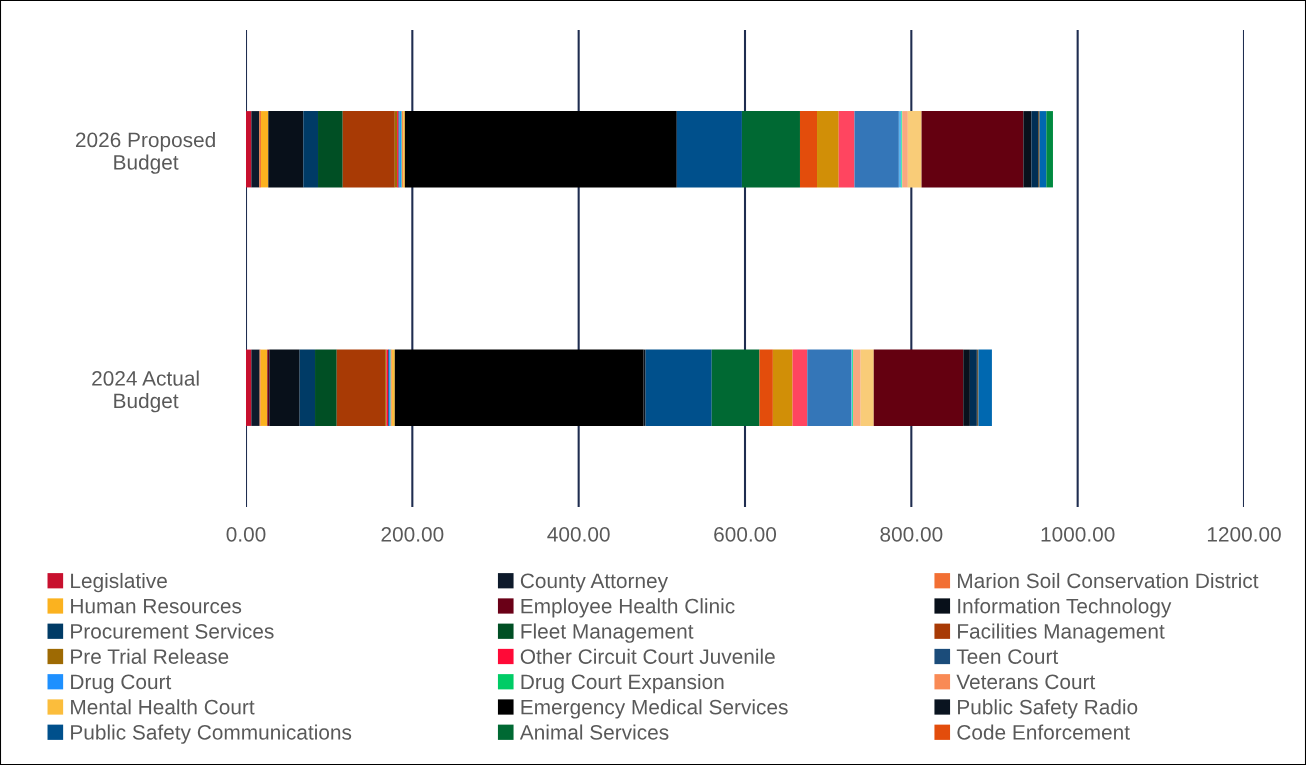 This screenshot has height=765, width=1306. Describe the element at coordinates (594, 732) in the screenshot. I see `legend-label: Animal Services` at that location.